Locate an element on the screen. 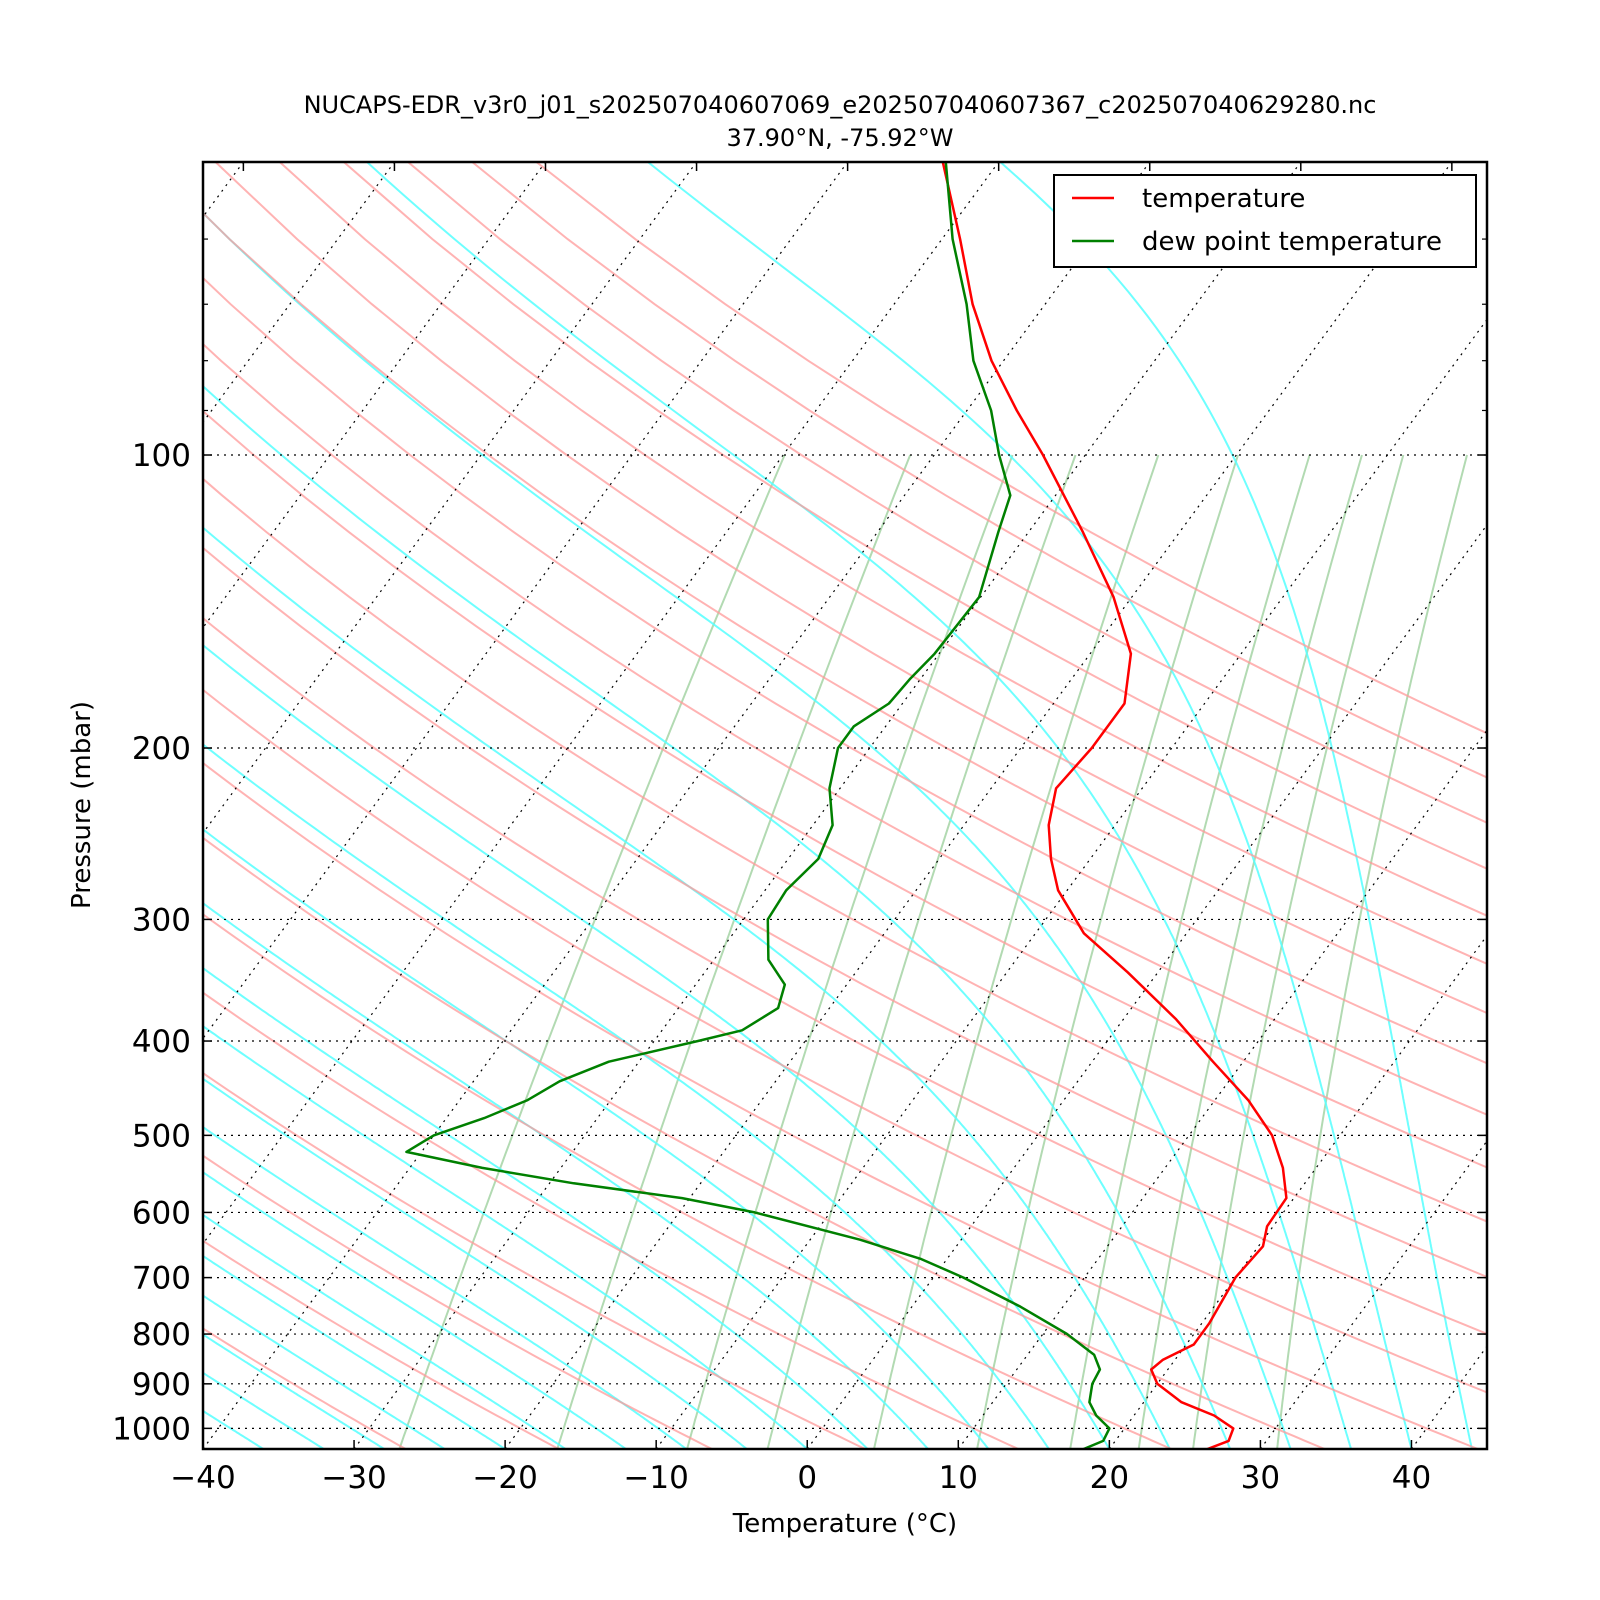 This screenshot has width=1600, height=1600. y-tick-label: 600 is located at coordinates (161, 1213).